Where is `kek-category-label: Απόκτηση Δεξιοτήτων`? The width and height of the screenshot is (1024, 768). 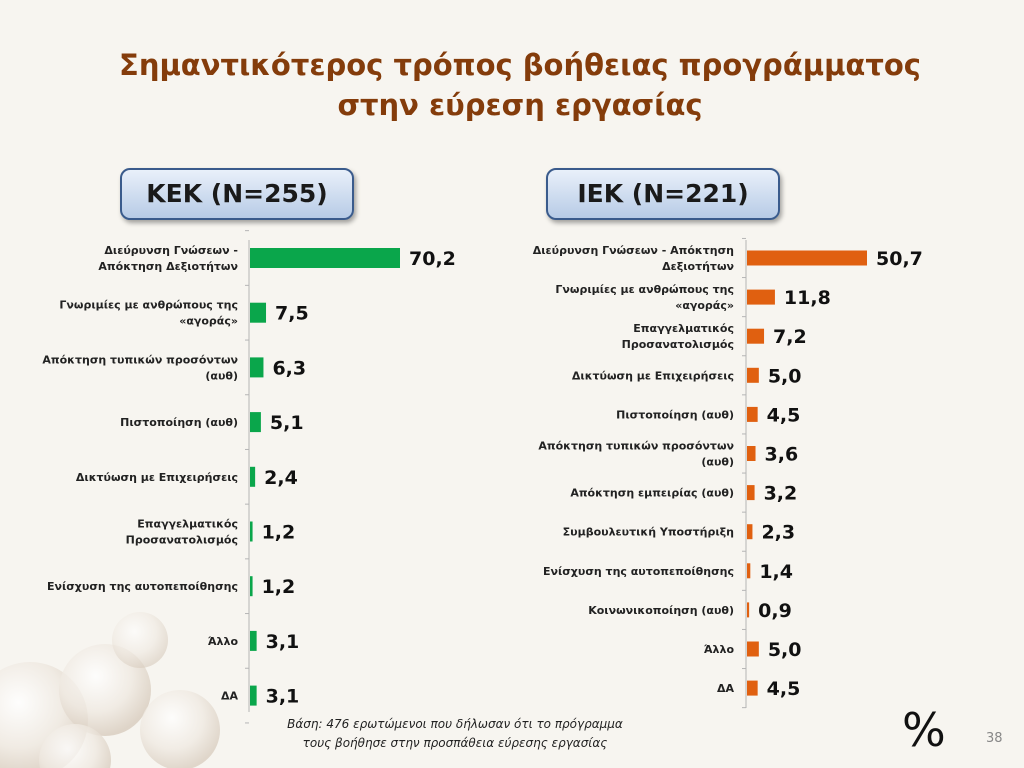
kek-category-label: Απόκτηση Δεξιοτήτων is located at coordinates (168, 266).